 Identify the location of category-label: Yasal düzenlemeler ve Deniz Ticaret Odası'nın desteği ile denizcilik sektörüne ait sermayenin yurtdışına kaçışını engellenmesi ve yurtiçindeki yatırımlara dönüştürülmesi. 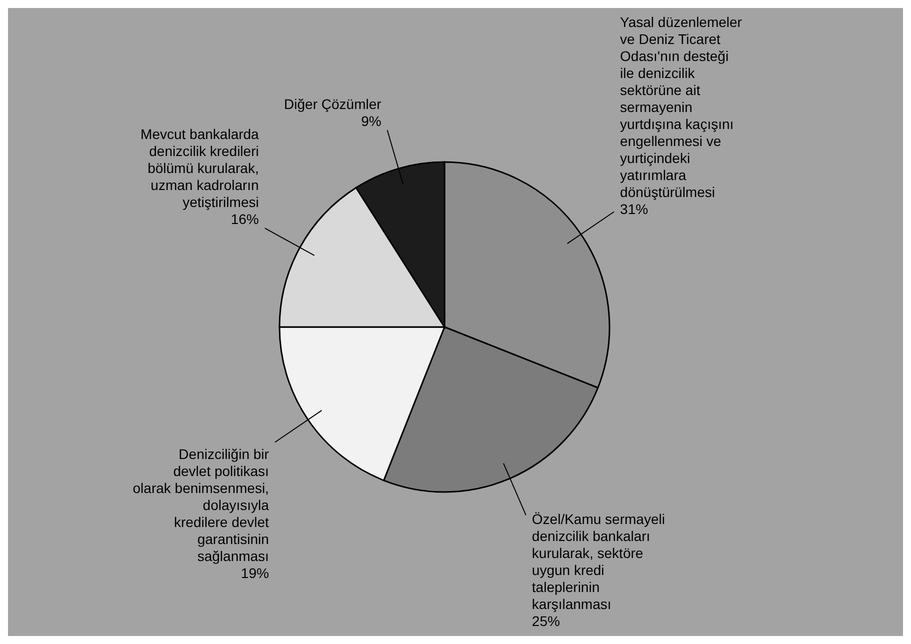
(681, 107).